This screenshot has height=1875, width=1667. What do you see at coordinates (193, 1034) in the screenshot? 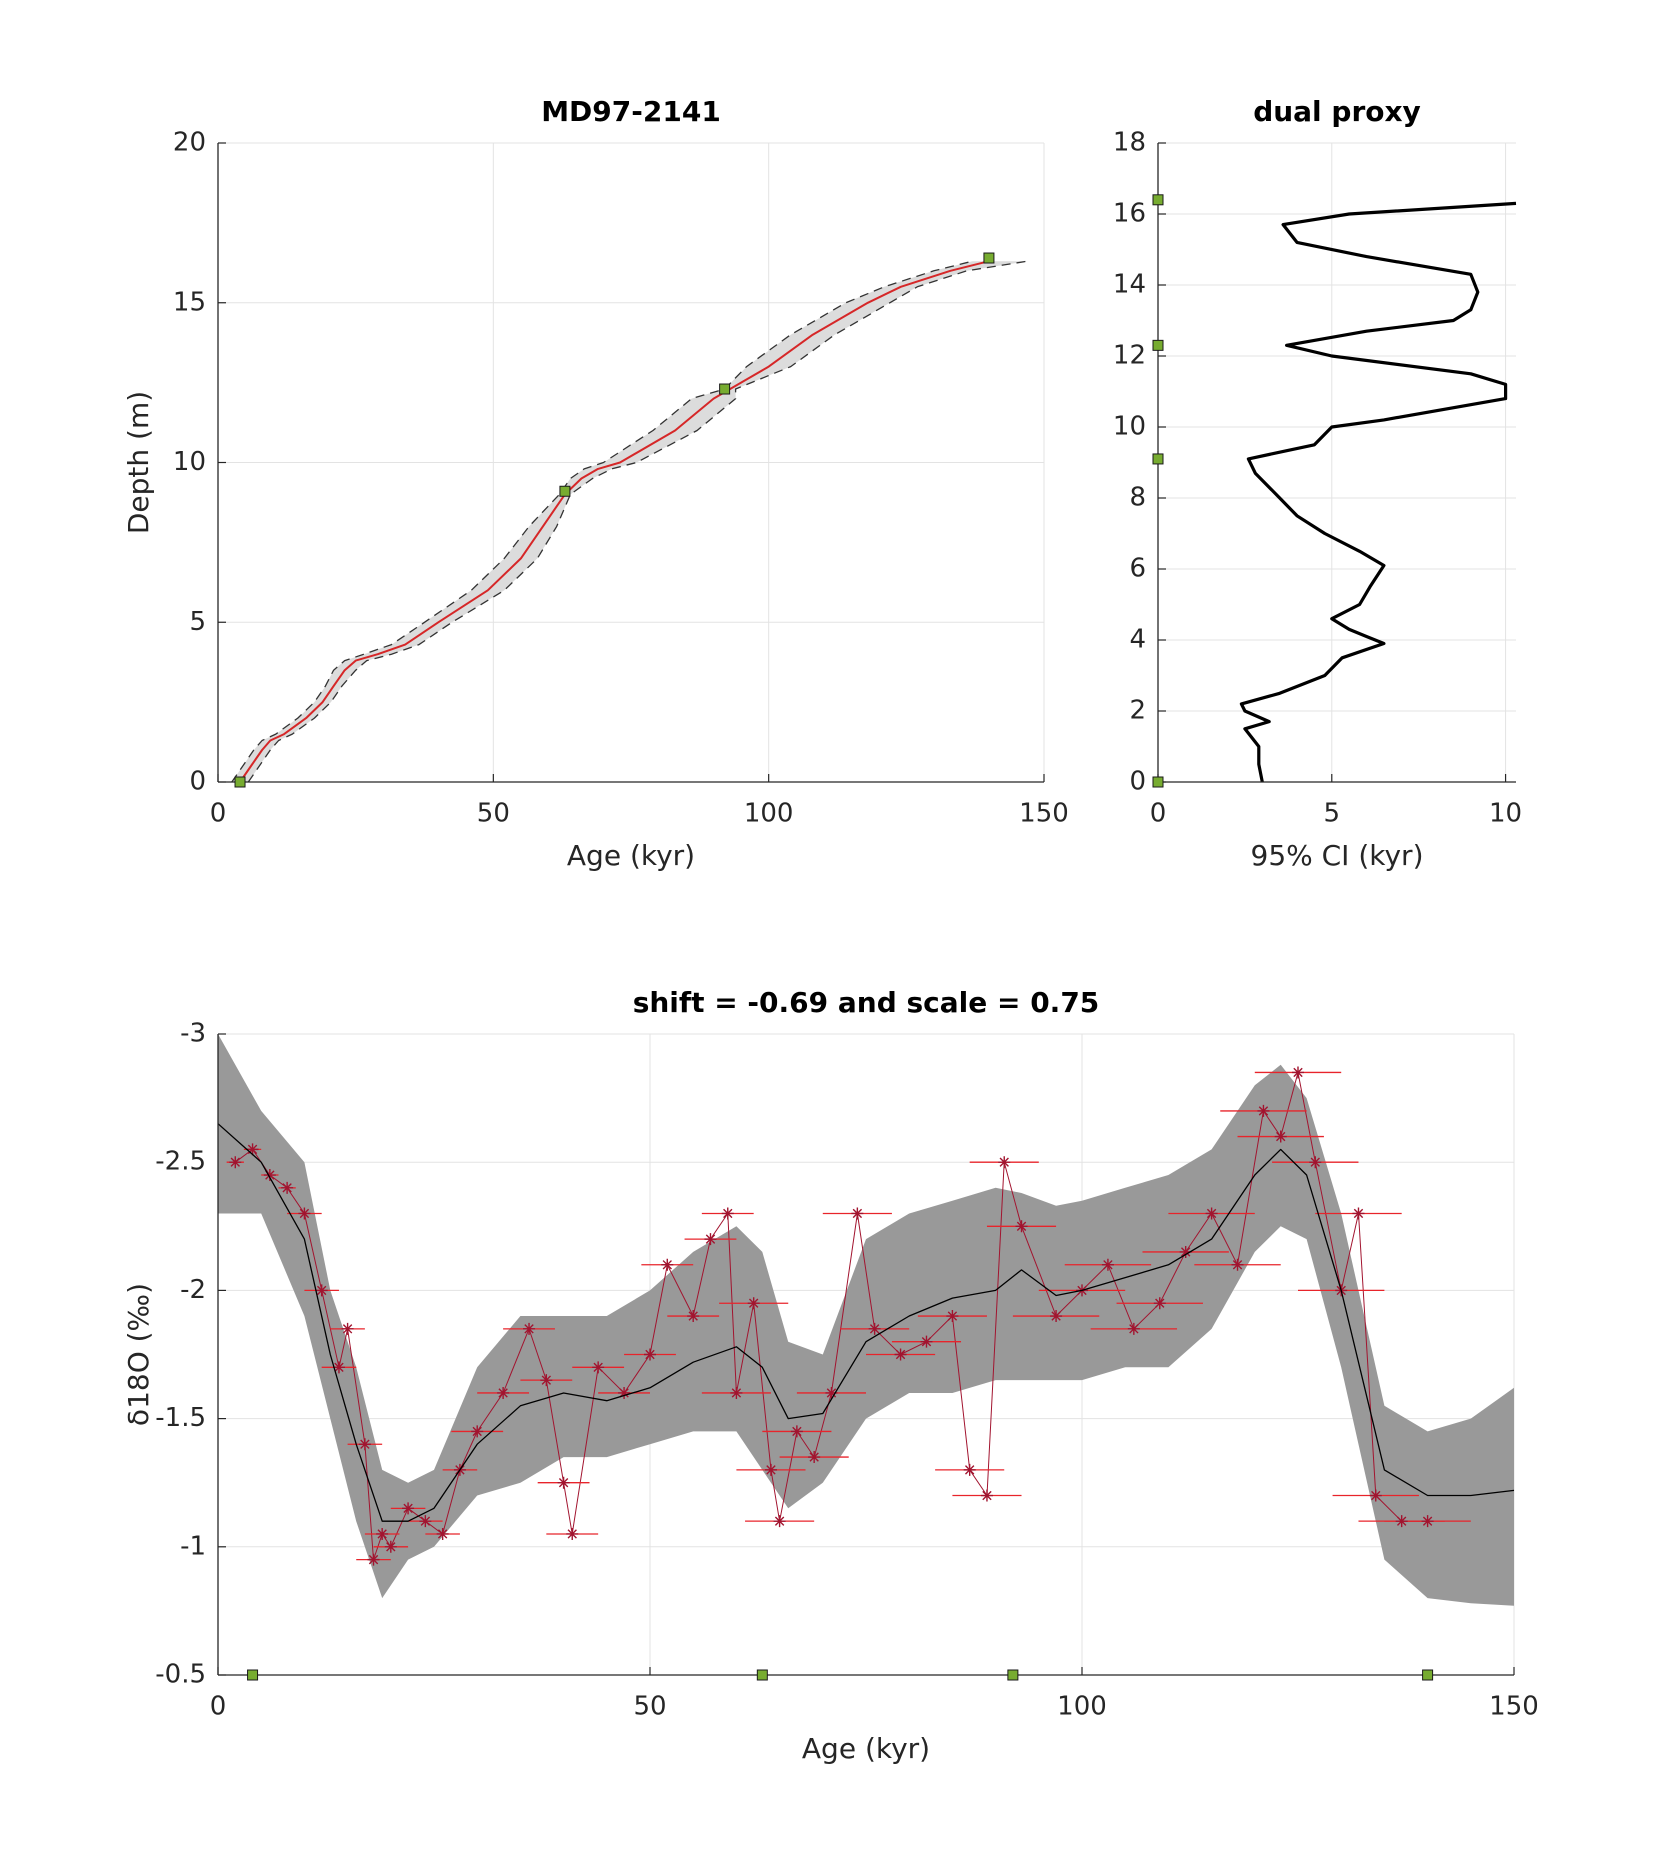
I see `y-tick-label: -3` at bounding box center [193, 1034].